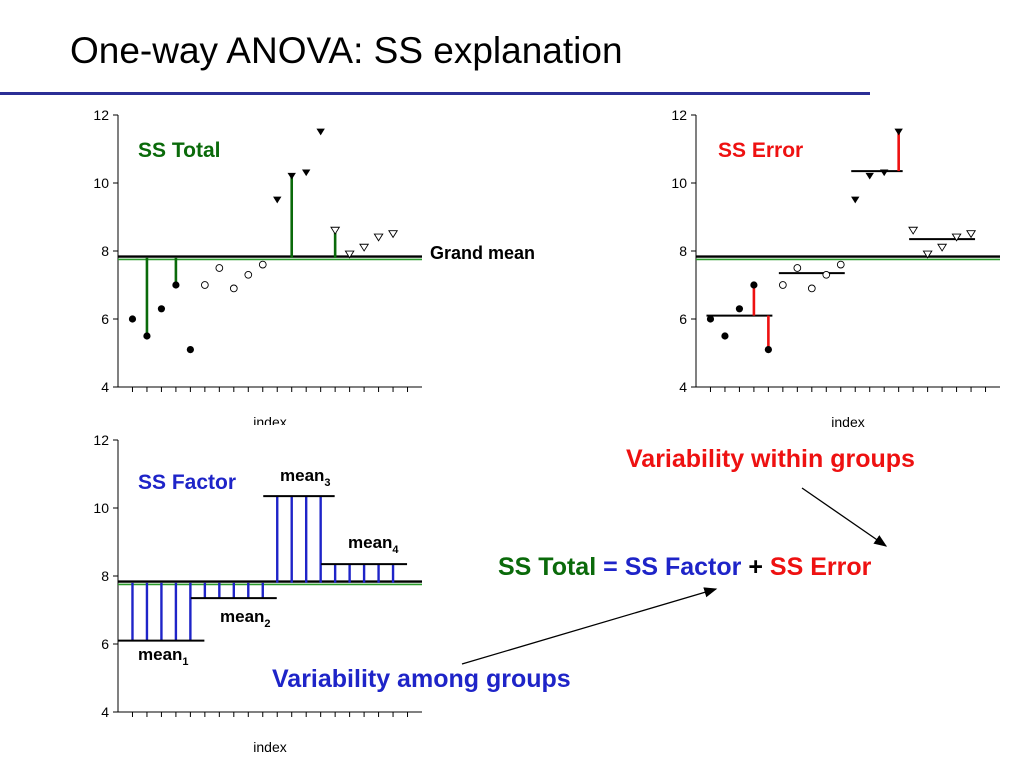 The width and height of the screenshot is (1024, 768). I want to click on page-title: One-way ANOVA: SS explanation, so click(346, 50).